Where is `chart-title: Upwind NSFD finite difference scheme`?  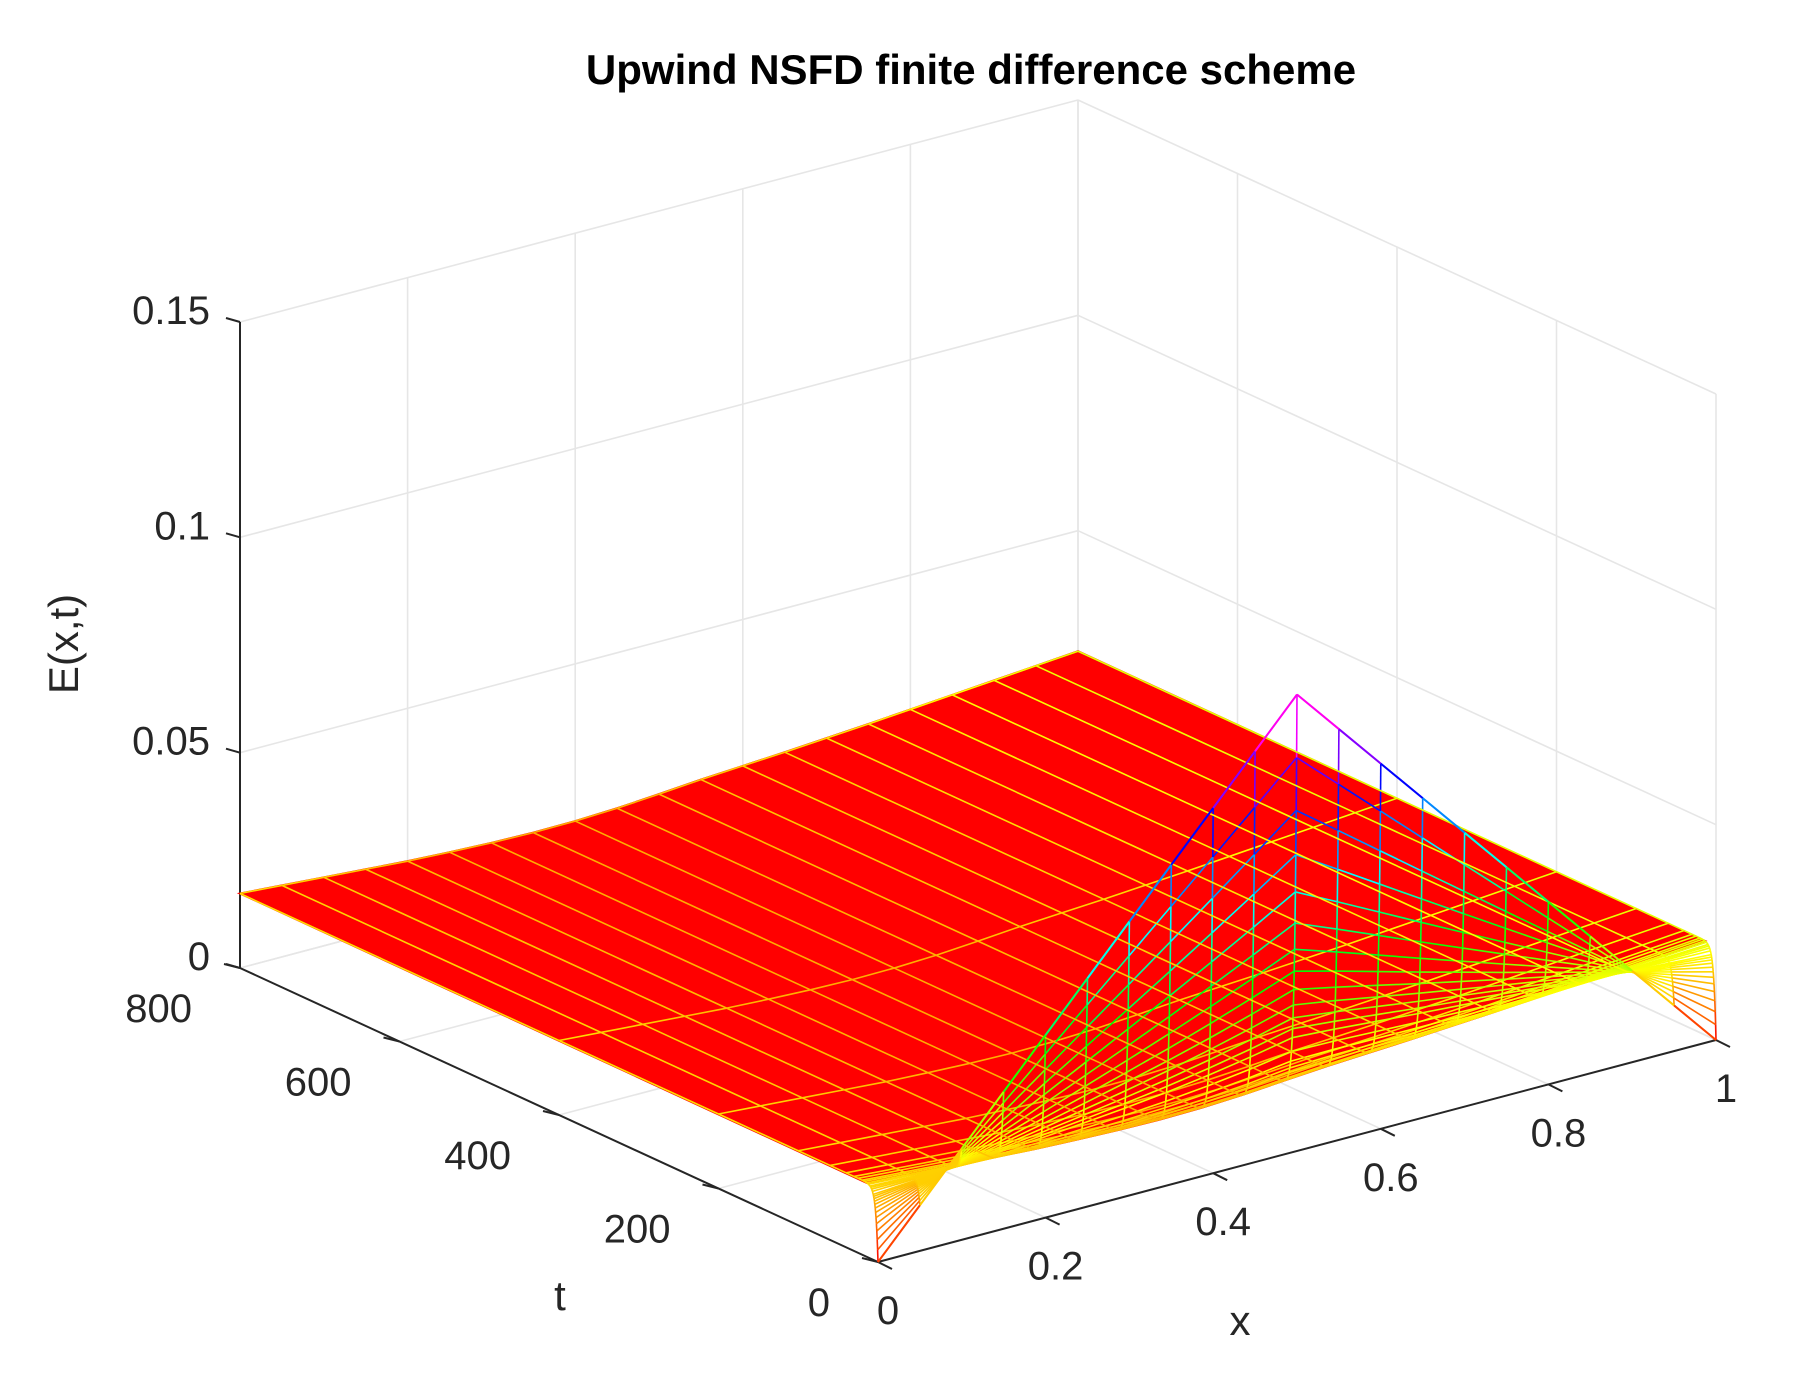 chart-title: Upwind NSFD finite difference scheme is located at coordinates (971, 69).